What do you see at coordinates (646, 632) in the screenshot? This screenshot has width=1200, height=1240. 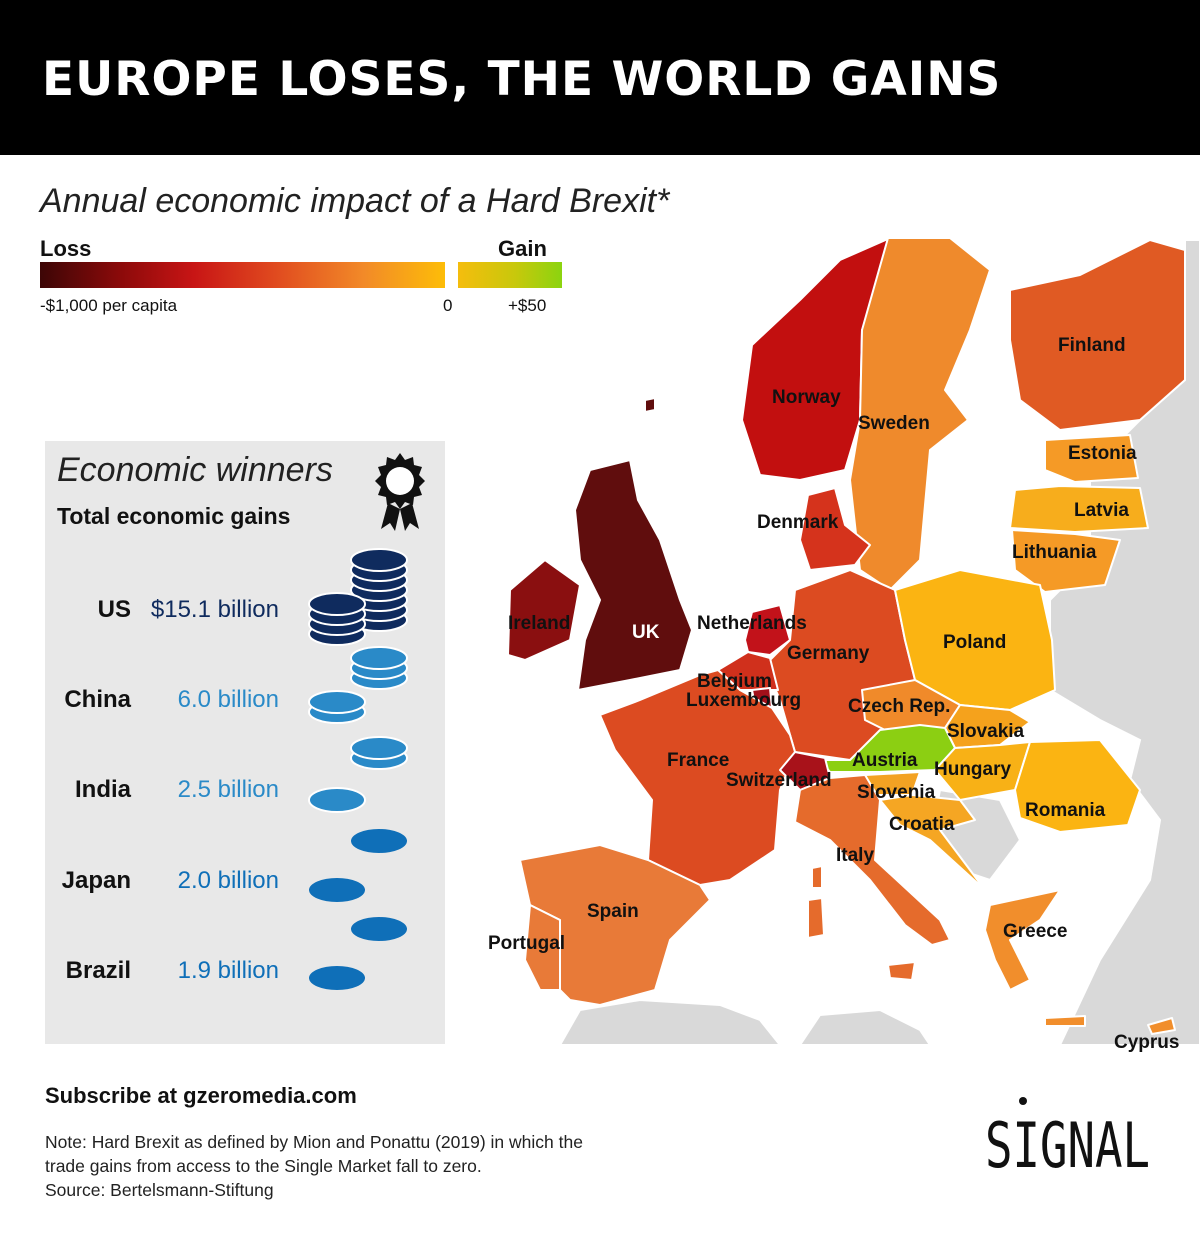 I see `label-uk: UK` at bounding box center [646, 632].